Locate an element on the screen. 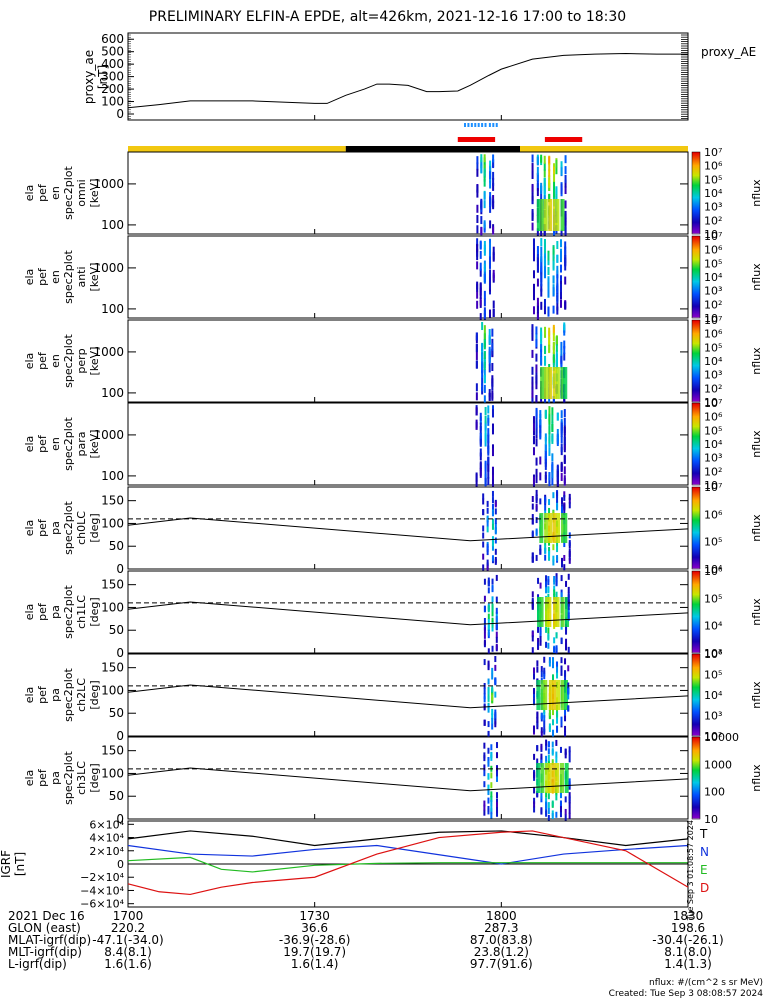 This screenshot has height=1000, width=775. panel-spec_omni is located at coordinates (414, 194).